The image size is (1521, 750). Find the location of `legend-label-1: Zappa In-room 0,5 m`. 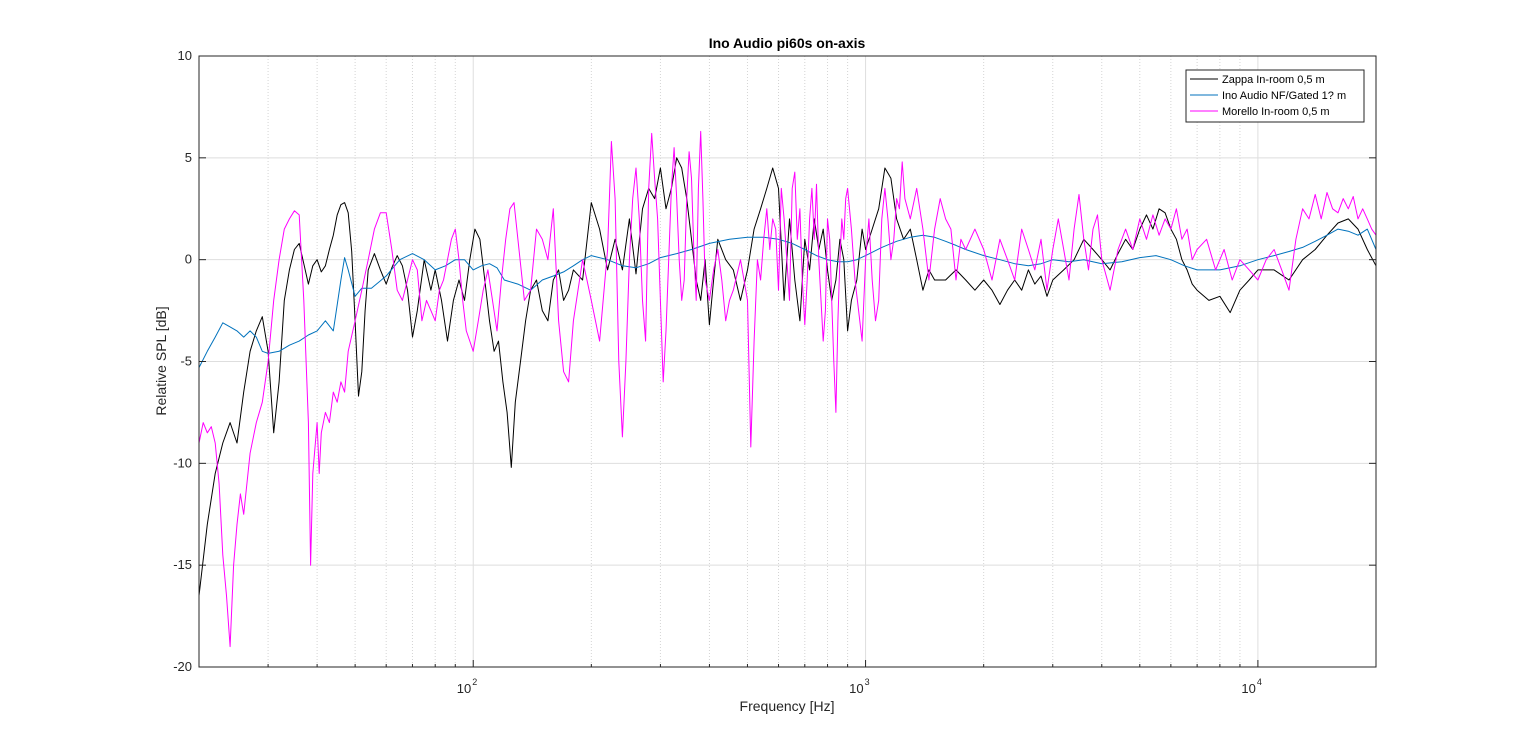

legend-label-1: Zappa In-room 0,5 m is located at coordinates (1273, 80).